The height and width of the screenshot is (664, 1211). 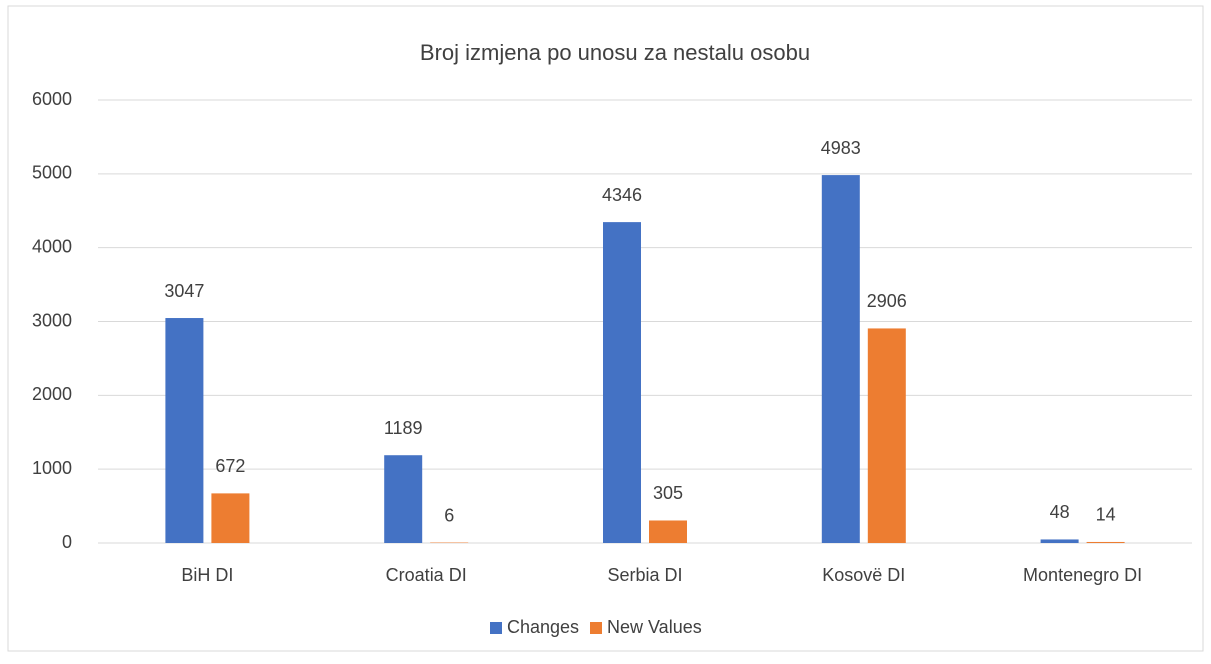 What do you see at coordinates (887, 301) in the screenshot?
I see `data-label: 2906` at bounding box center [887, 301].